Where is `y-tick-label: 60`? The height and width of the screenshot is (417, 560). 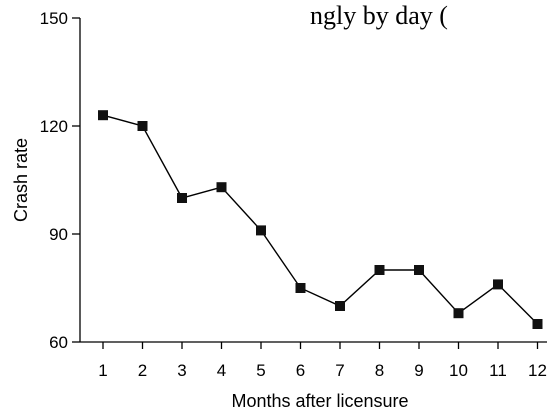 y-tick-label: 60 is located at coordinates (58, 342).